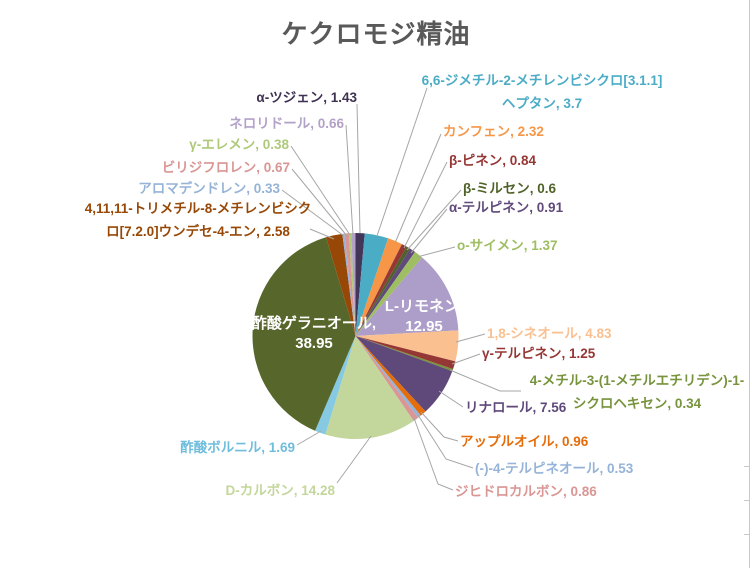 Image resolution: width=752 pixels, height=568 pixels. I want to click on slice-label-15: D-カルボン, 14.28, so click(280, 490).